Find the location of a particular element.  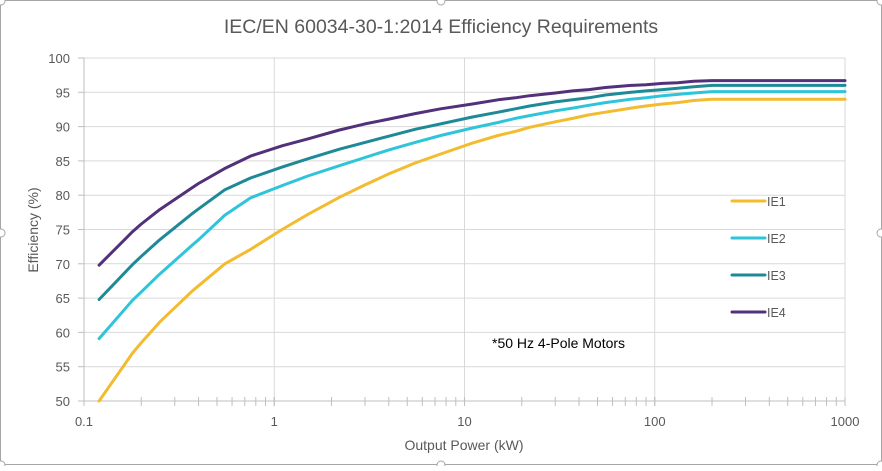

y-tick-label: 95 is located at coordinates (63, 92).